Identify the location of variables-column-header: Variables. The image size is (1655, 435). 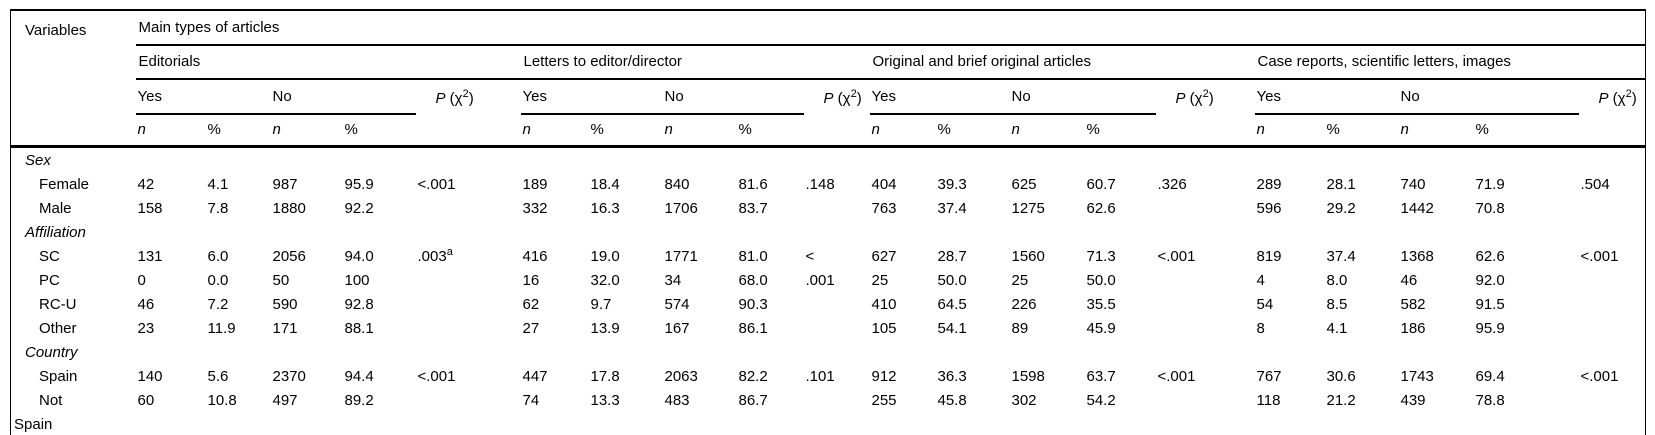
(73, 79).